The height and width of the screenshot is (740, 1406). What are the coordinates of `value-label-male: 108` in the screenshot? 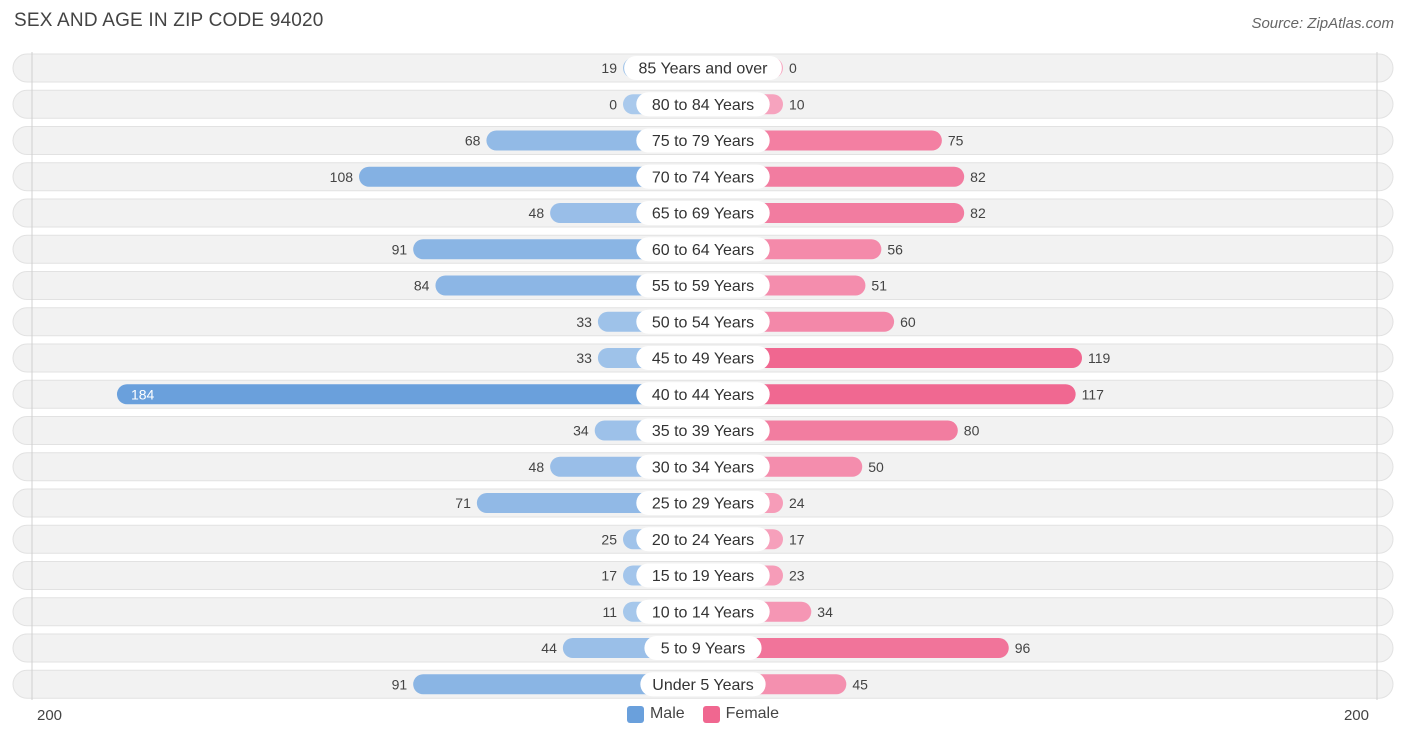 It's located at (342, 177).